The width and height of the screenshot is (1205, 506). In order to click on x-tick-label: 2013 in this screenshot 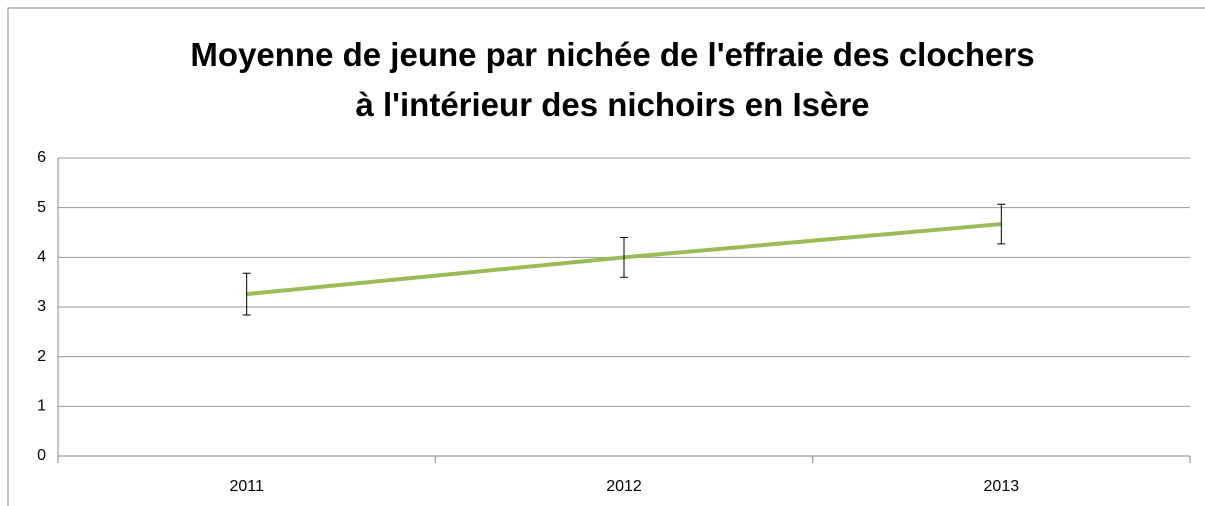, I will do `click(1002, 486)`.